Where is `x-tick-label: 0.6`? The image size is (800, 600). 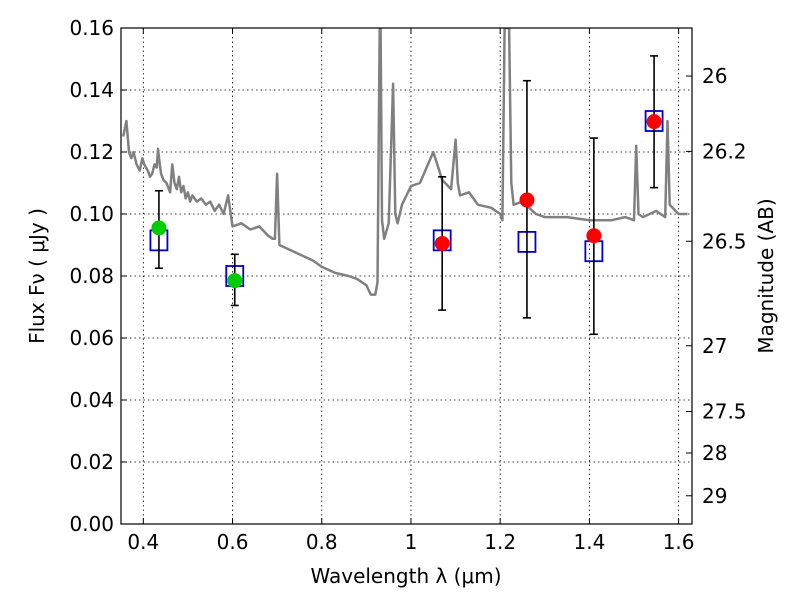
x-tick-label: 0.6 is located at coordinates (233, 542).